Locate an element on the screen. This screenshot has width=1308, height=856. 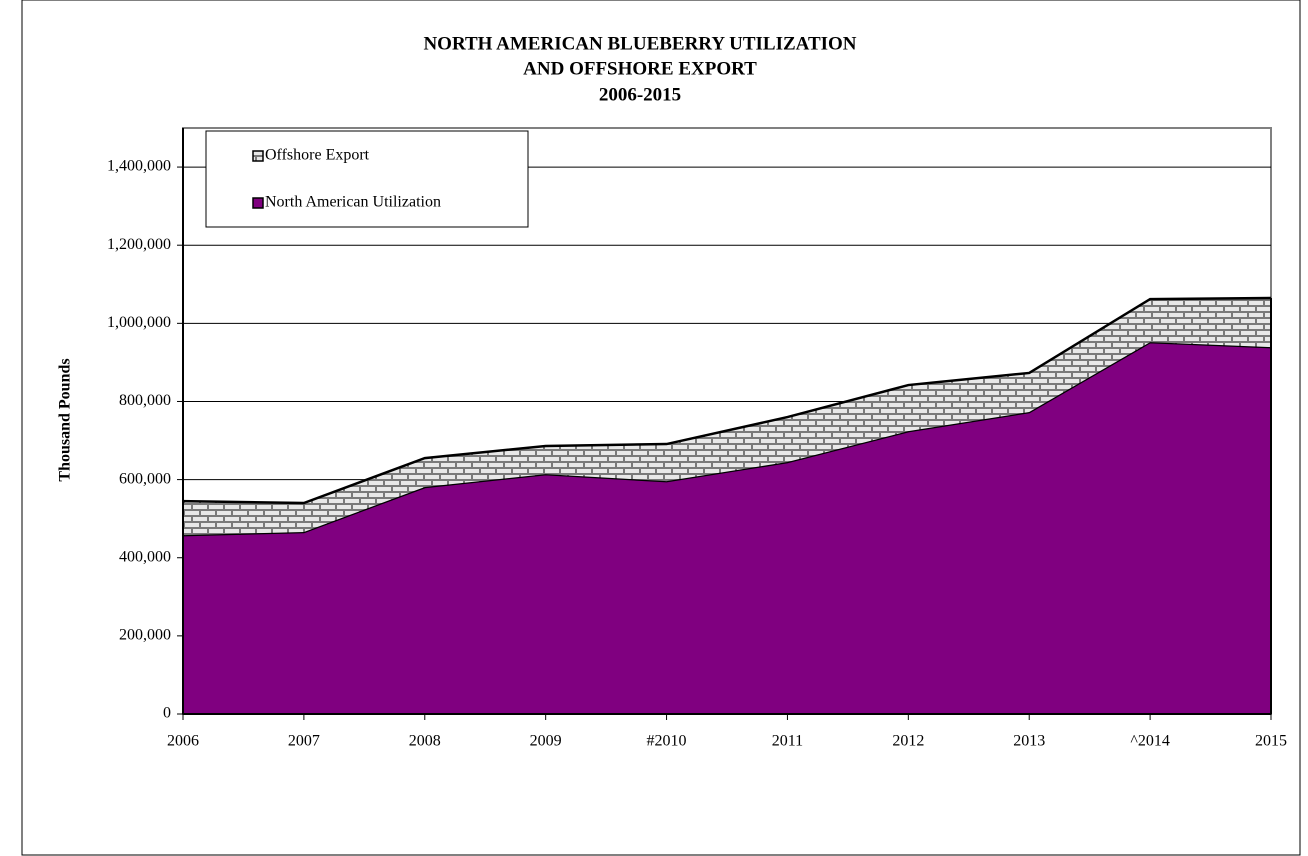
y-tick-label: 800,000 is located at coordinates (145, 400).